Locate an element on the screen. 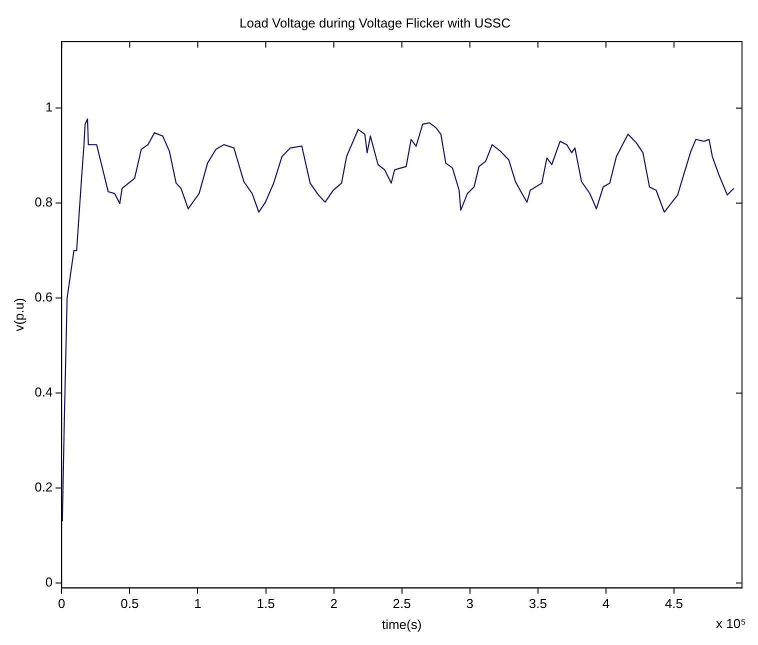 This screenshot has height=645, width=758. y-tick-label: 0.6 is located at coordinates (43, 297).